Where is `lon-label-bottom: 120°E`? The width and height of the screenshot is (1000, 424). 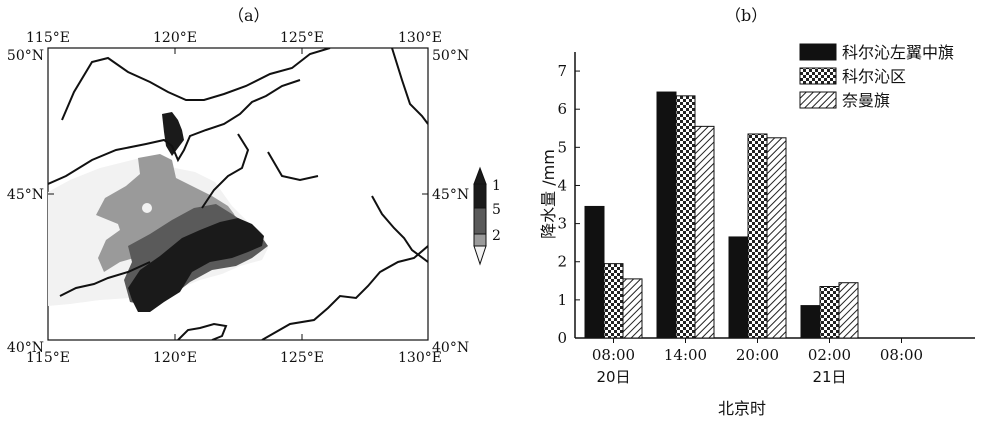
lon-label-bottom: 120°E is located at coordinates (175, 358).